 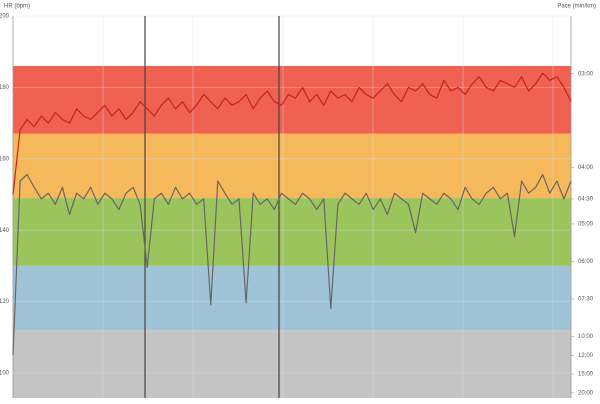 What do you see at coordinates (5, 302) in the screenshot?
I see `y-tick-label: 120` at bounding box center [5, 302].